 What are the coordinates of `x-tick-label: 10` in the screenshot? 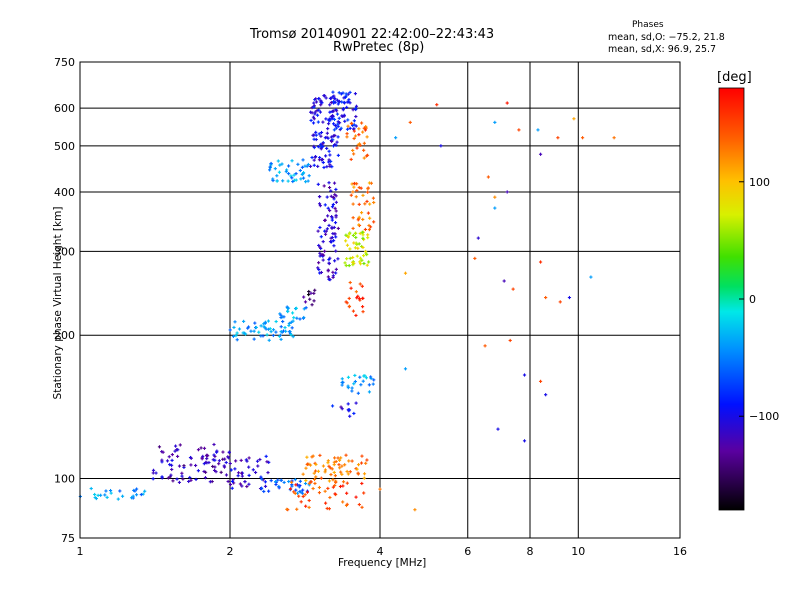 It's located at (578, 551).